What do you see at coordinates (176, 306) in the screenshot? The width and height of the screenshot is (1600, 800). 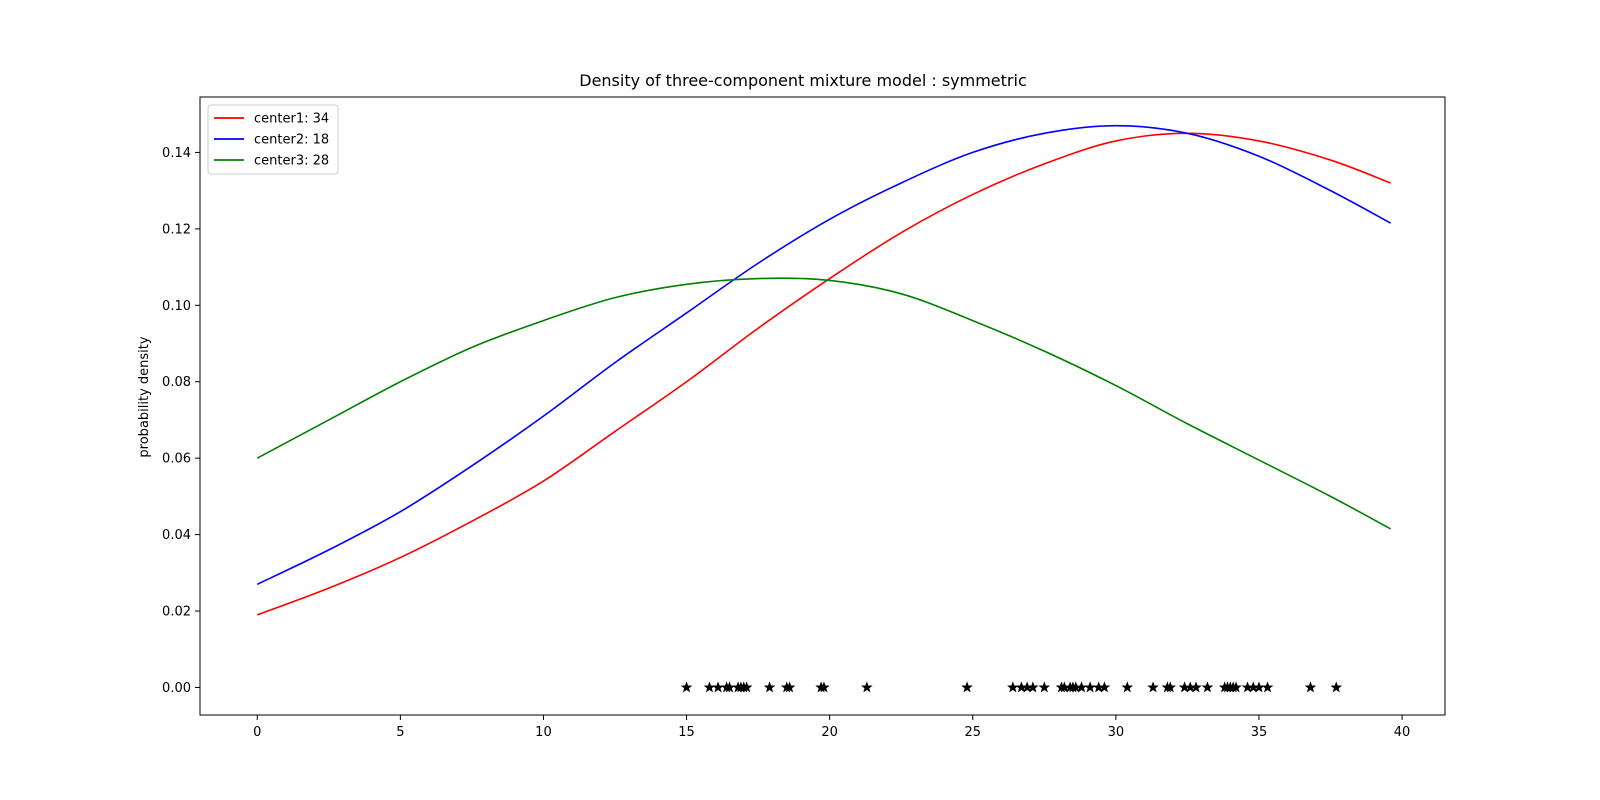 I see `y-tick-label-5: 0.10` at bounding box center [176, 306].